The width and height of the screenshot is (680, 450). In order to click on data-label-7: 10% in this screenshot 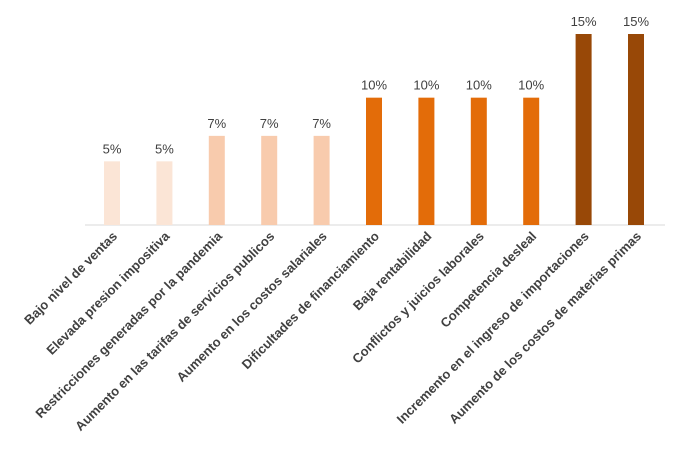, I will do `click(479, 85)`.